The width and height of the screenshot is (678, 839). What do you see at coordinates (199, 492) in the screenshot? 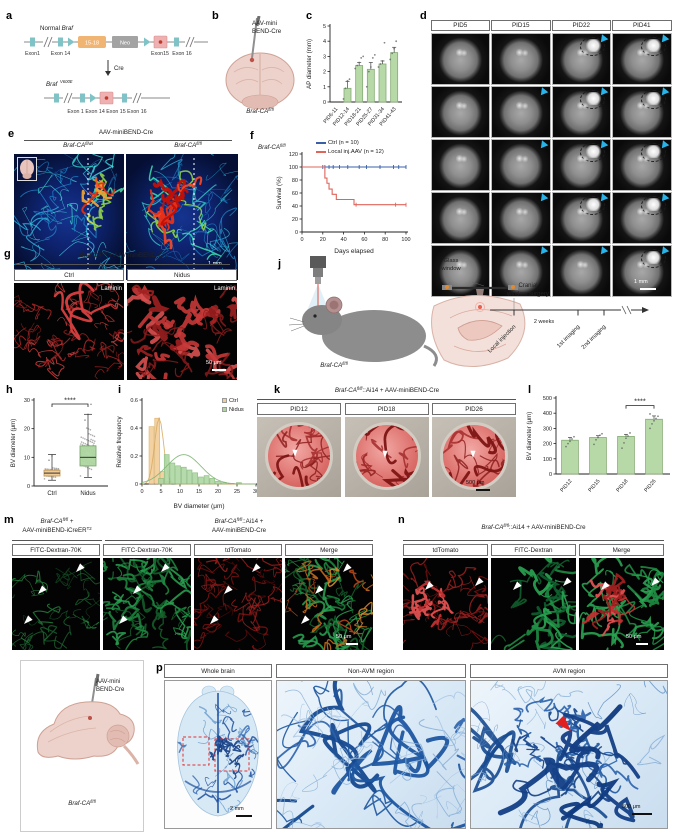
I see `svg-text: 15` at bounding box center [199, 492].